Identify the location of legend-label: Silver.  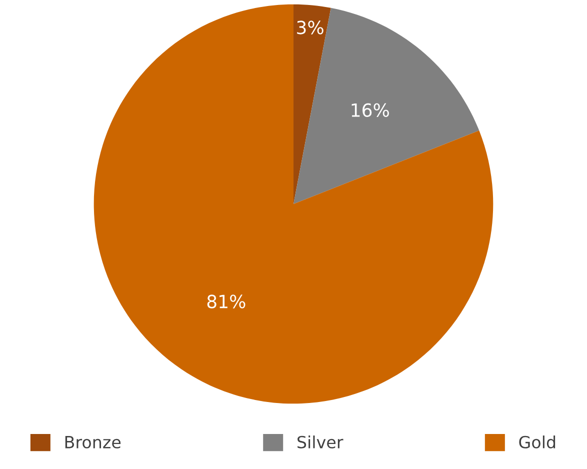
(321, 442).